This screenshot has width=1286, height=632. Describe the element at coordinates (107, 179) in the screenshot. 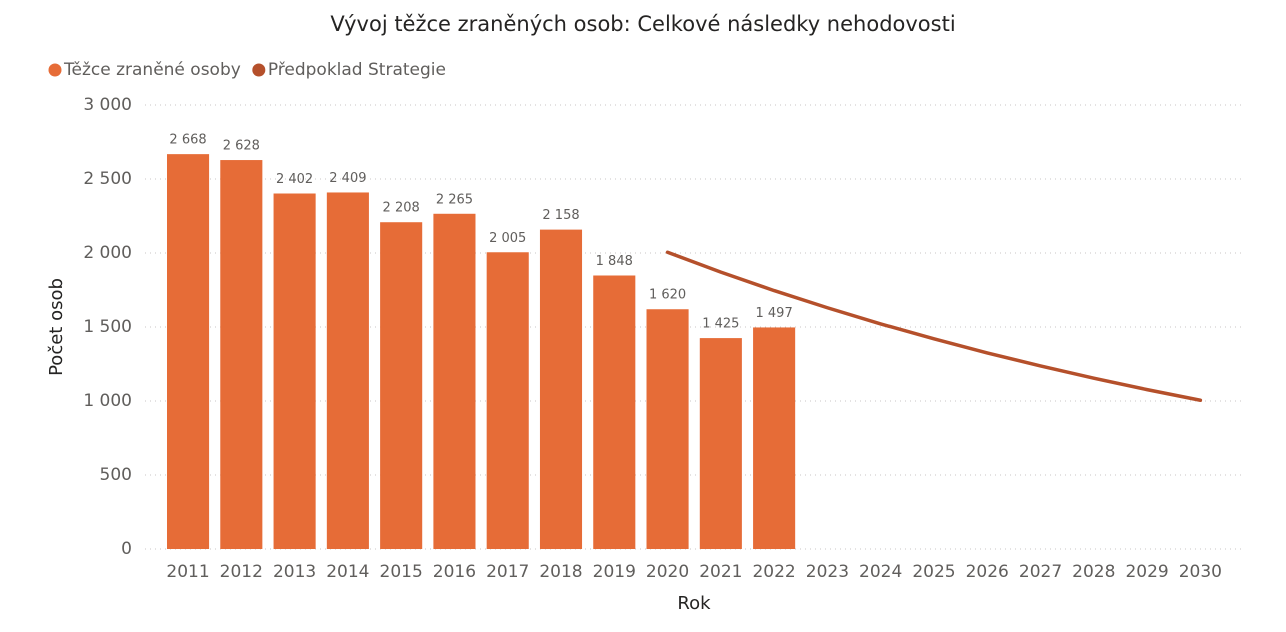

I see `y-tick-label: 2 500` at that location.